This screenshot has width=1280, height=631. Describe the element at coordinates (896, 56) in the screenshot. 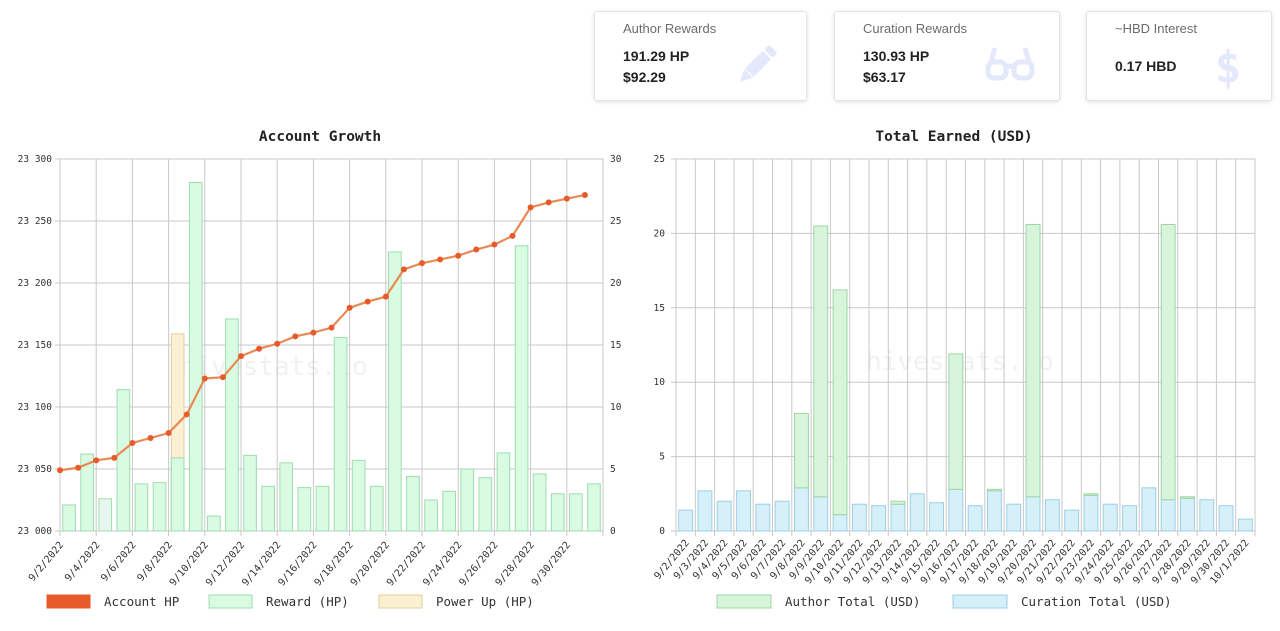

I see `curation-rewards-hp: 130.93 HP` at that location.